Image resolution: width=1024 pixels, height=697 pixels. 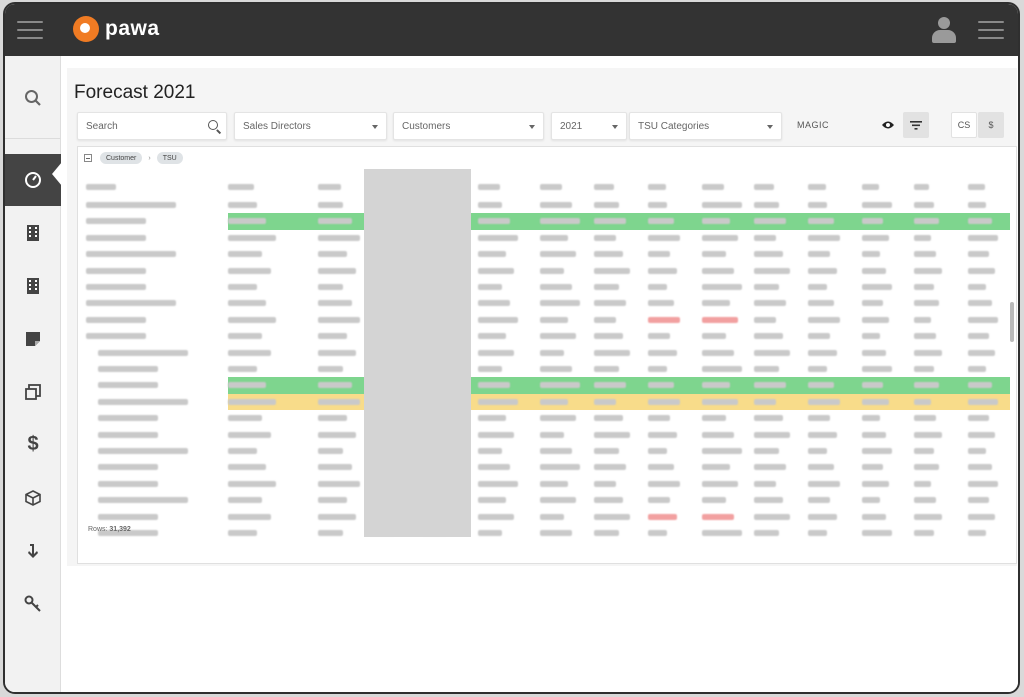 What do you see at coordinates (33, 443) in the screenshot?
I see `dollar-icon: $` at bounding box center [33, 443].